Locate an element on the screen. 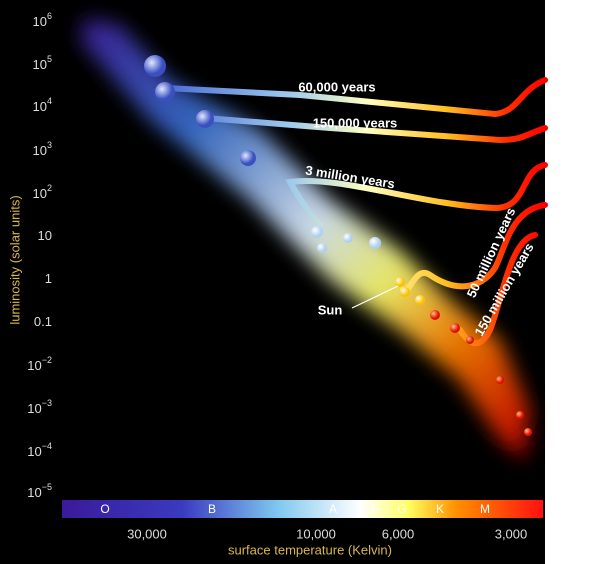 Image resolution: width=615 pixels, height=564 pixels. spectral-class: M is located at coordinates (485, 509).